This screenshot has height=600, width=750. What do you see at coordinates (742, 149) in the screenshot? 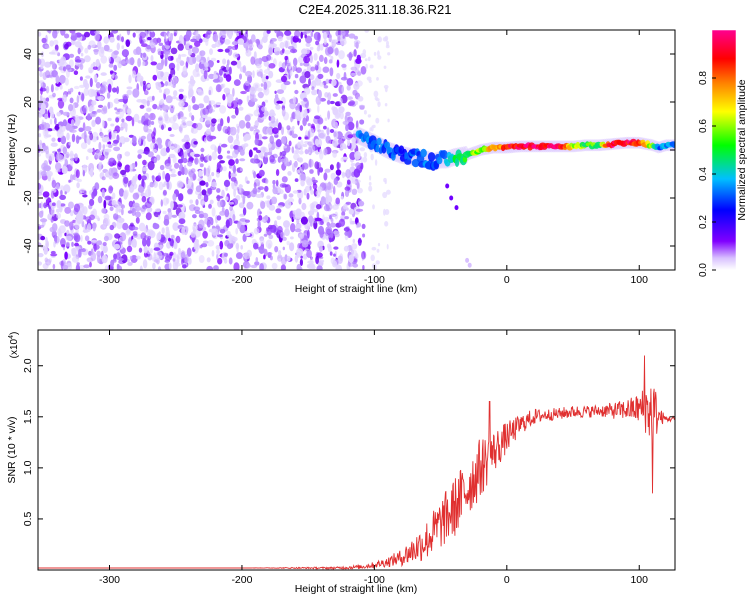
I see `colorbar-label: Normalized spectral amplitude` at bounding box center [742, 149].